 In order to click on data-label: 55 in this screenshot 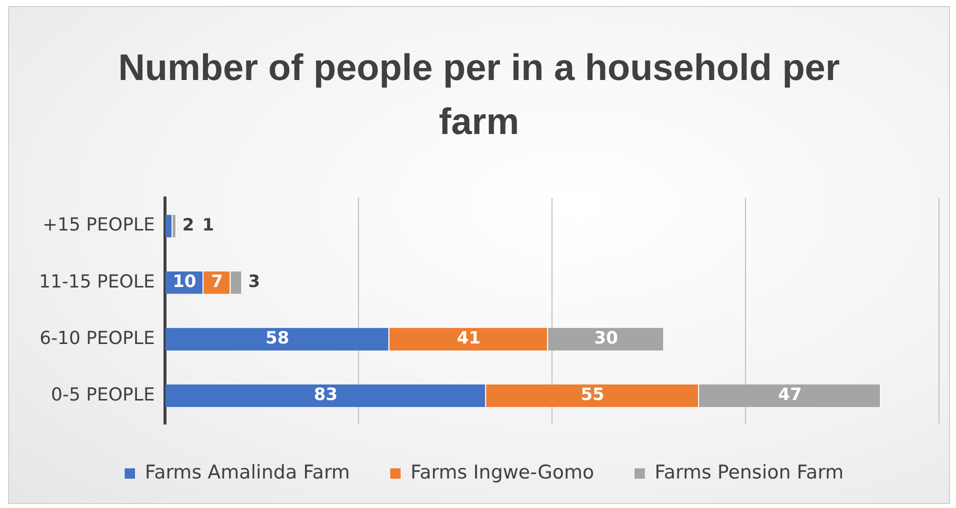, I will do `click(592, 395)`.